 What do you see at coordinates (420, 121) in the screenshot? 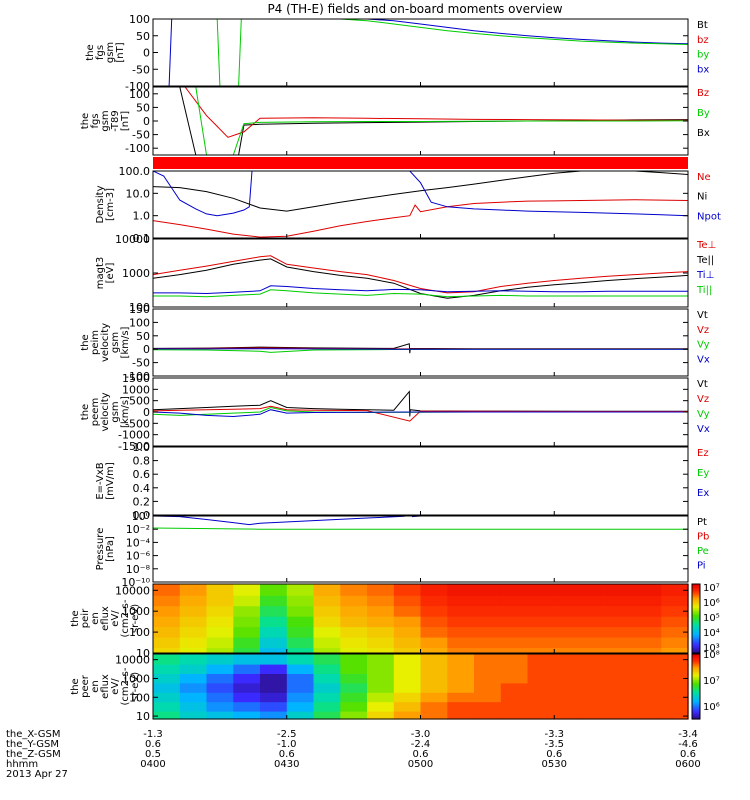
I see `series-line` at bounding box center [420, 121].